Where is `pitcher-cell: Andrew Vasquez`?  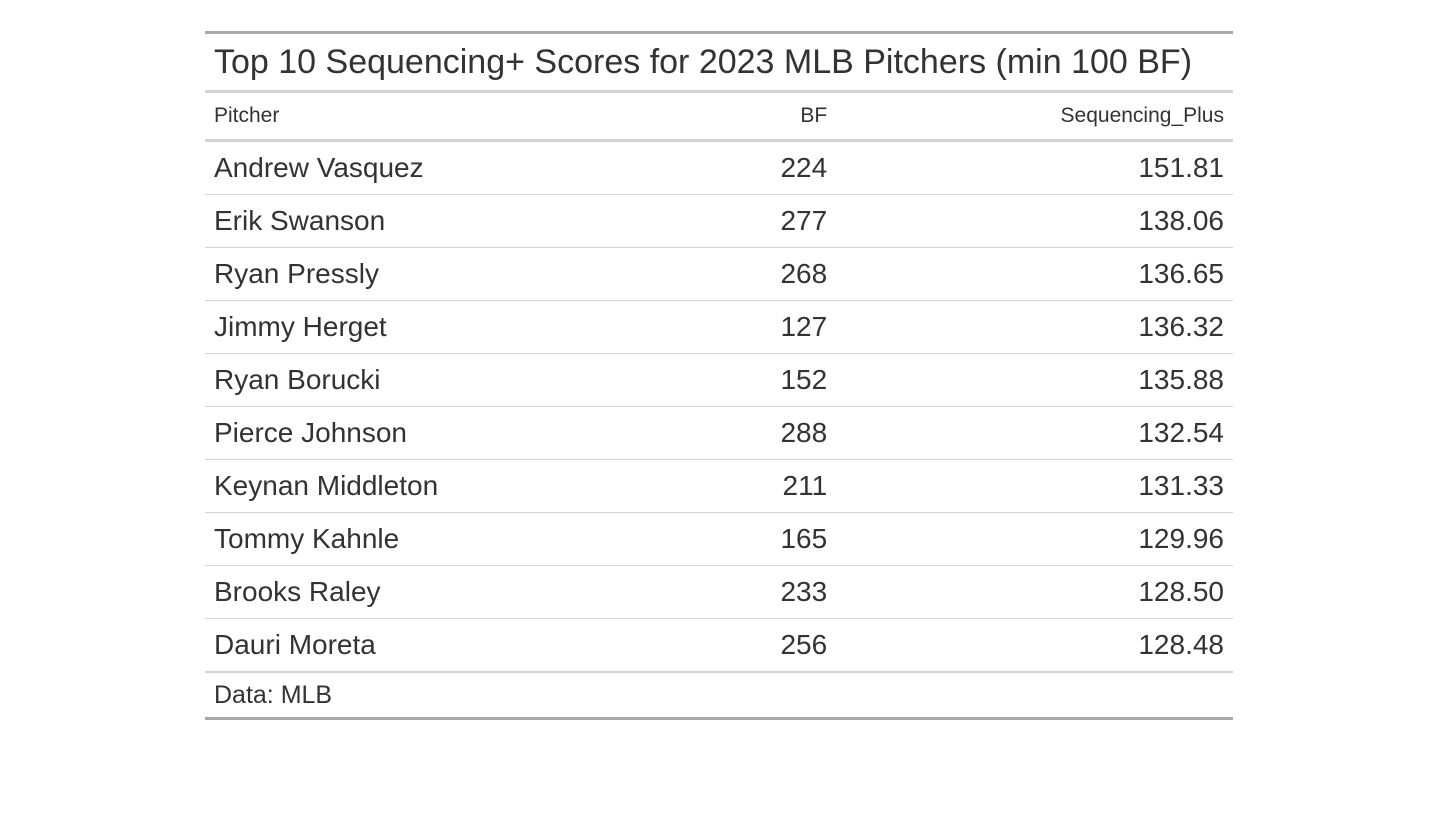 pitcher-cell: Andrew Vasquez is located at coordinates (481, 167).